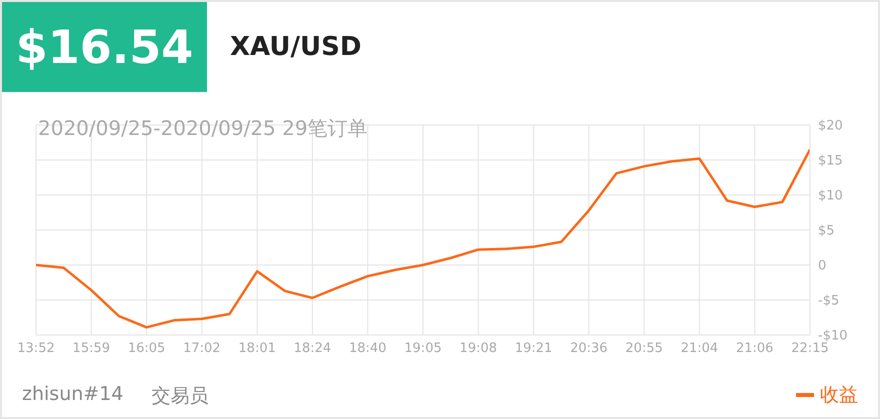 This screenshot has height=419, width=880. What do you see at coordinates (296, 47) in the screenshot?
I see `chart-subtitle: XAU/USD` at bounding box center [296, 47].